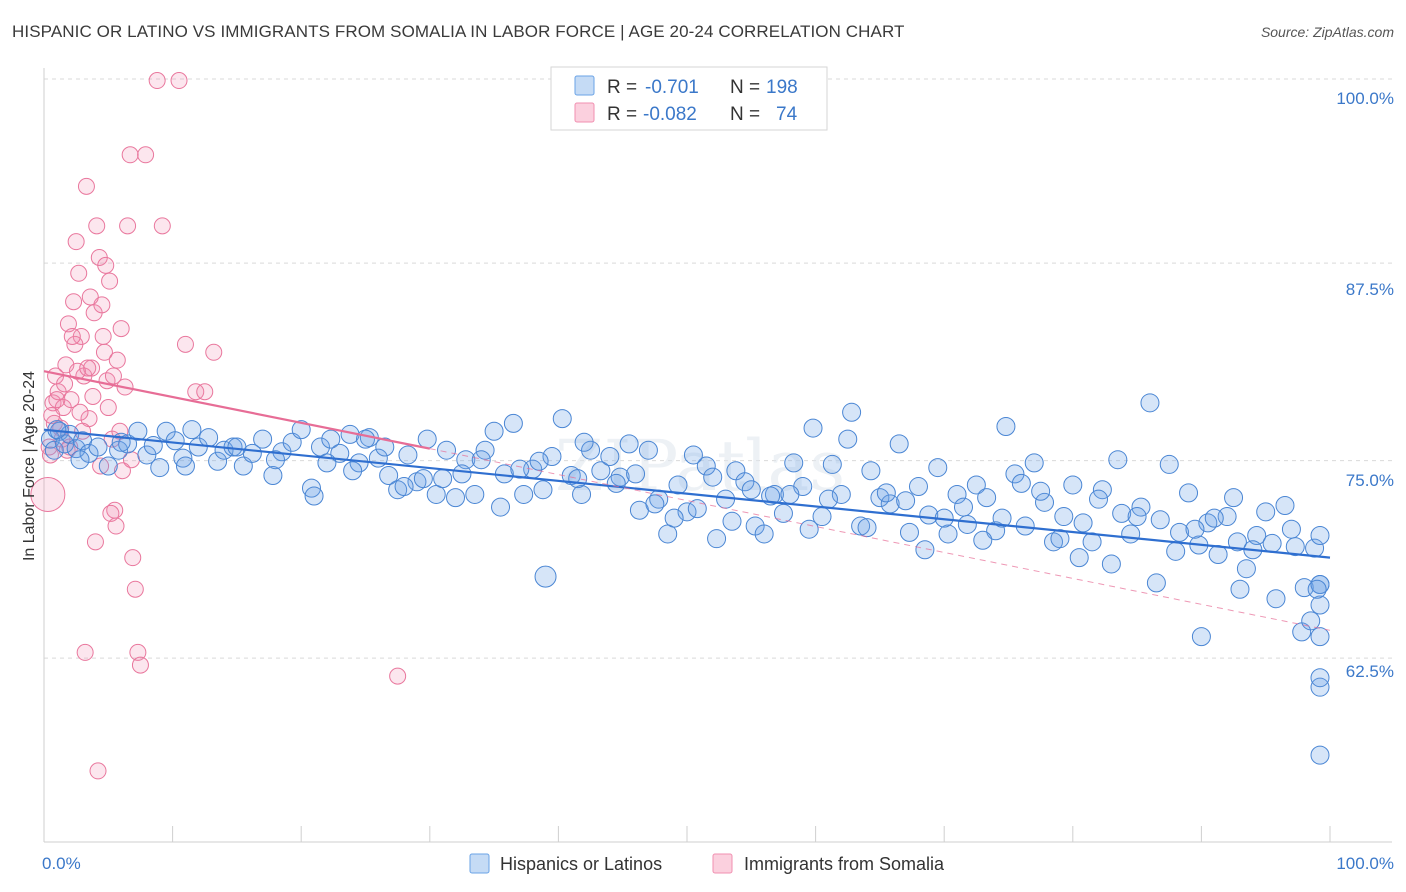 Image resolution: width=1406 pixels, height=892 pixels. What do you see at coordinates (581, 864) in the screenshot?
I see `bottom-legend-label-hispanic: Hispanics or Latinos` at bounding box center [581, 864].